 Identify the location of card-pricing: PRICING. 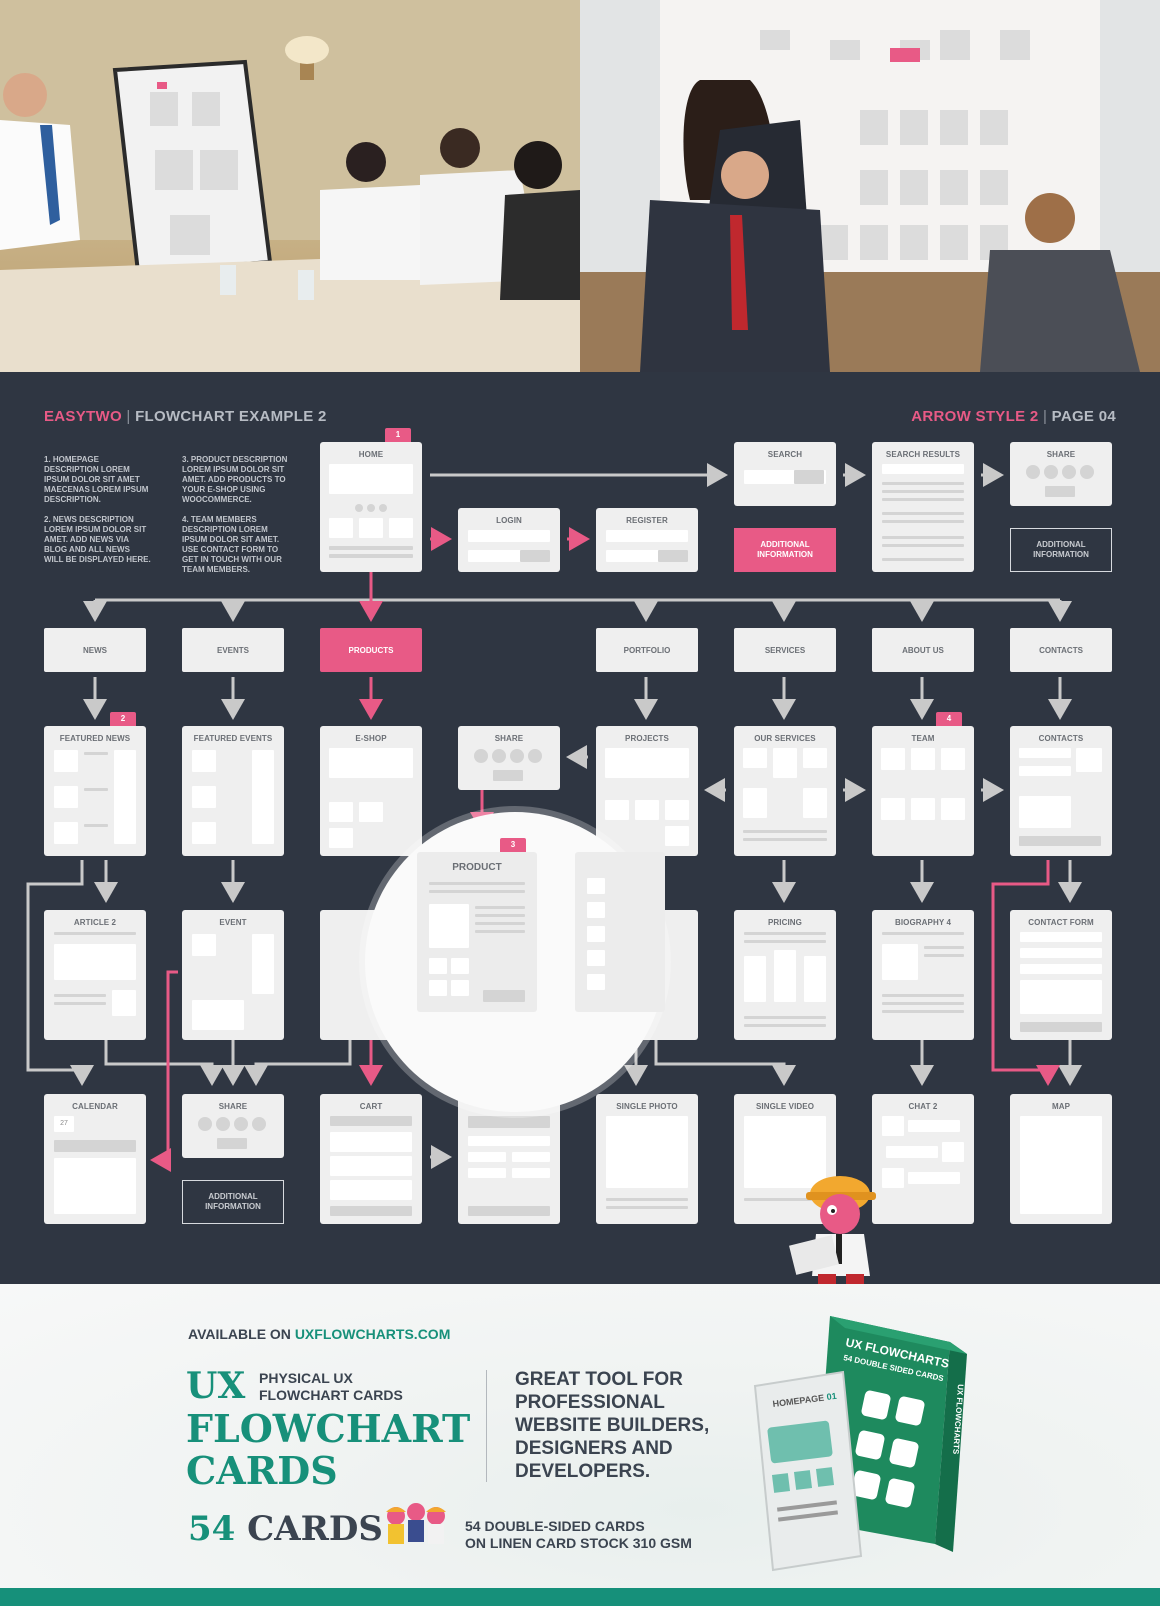
(785, 975).